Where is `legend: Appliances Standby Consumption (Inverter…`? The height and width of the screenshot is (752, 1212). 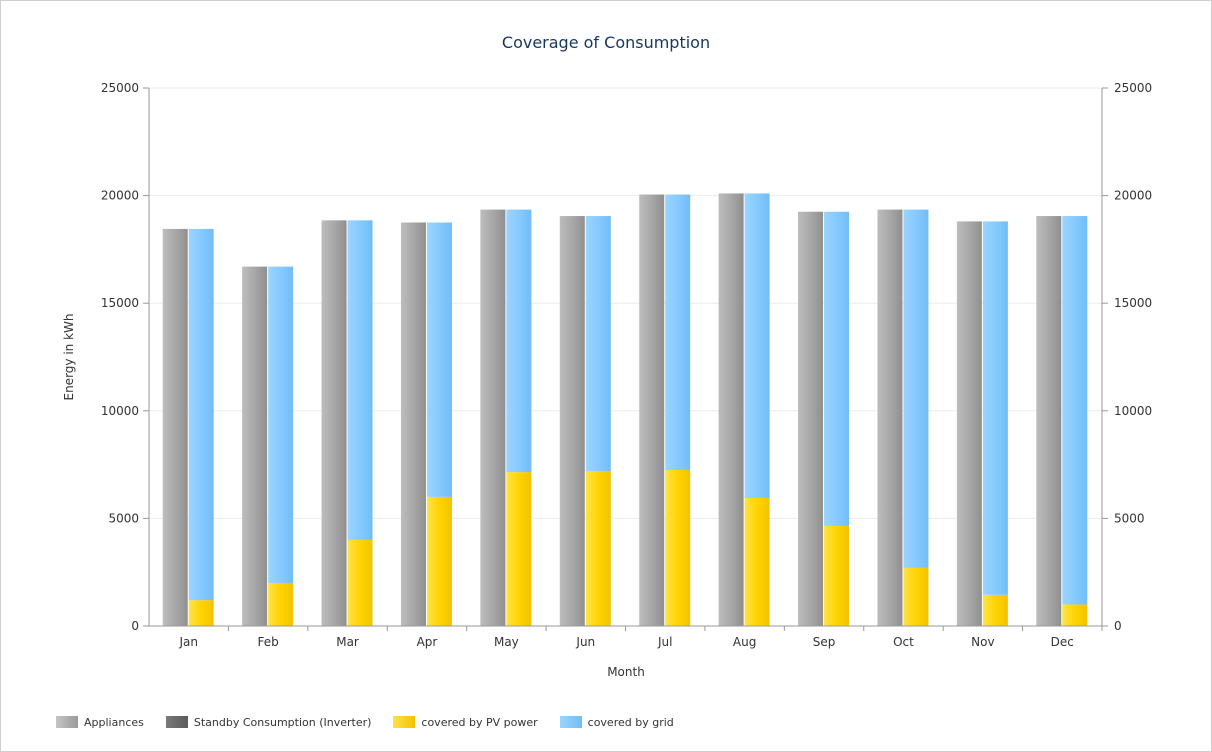
legend: Appliances Standby Consumption (Inverter… is located at coordinates (376, 722).